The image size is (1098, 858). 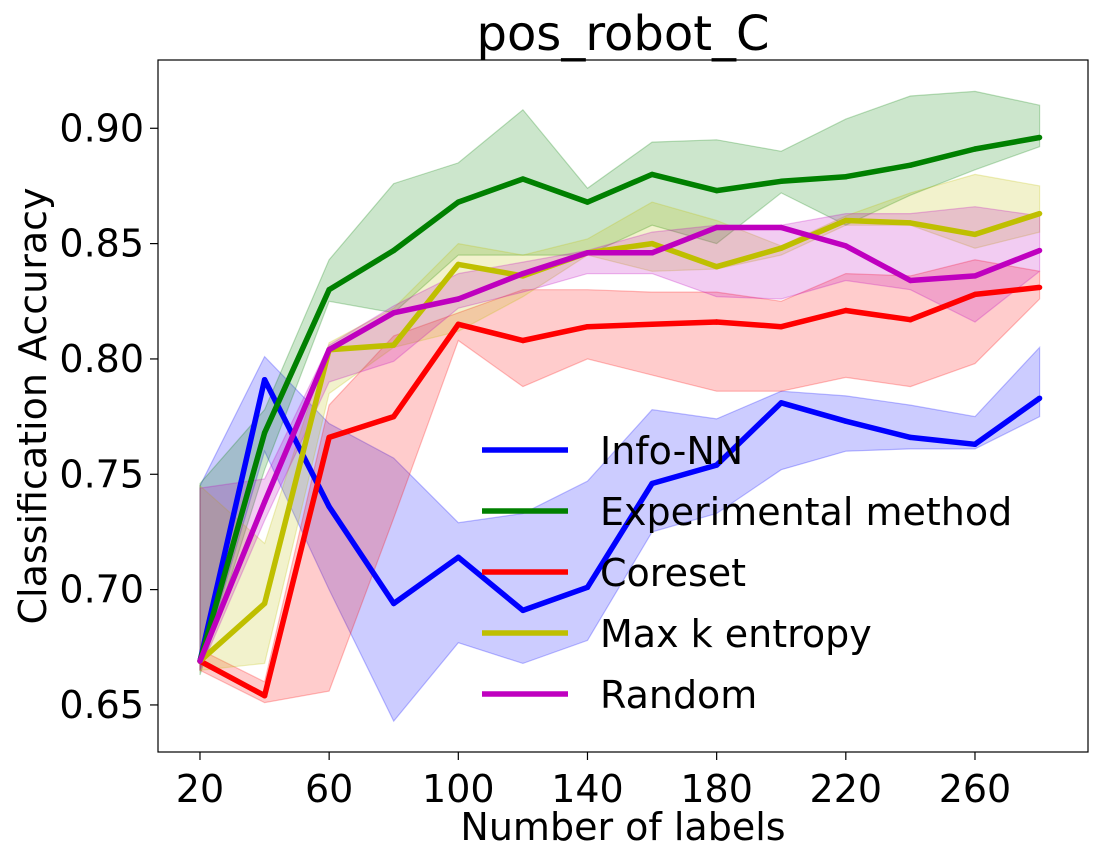 I want to click on x-tick-label: 60, so click(x=329, y=789).